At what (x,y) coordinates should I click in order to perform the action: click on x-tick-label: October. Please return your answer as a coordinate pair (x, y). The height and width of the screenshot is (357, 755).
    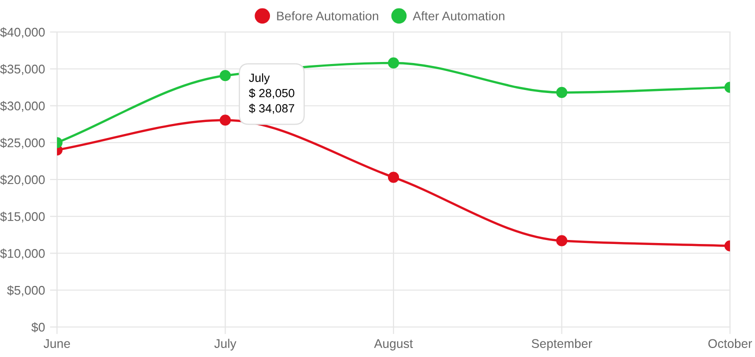
    Looking at the image, I should click on (730, 343).